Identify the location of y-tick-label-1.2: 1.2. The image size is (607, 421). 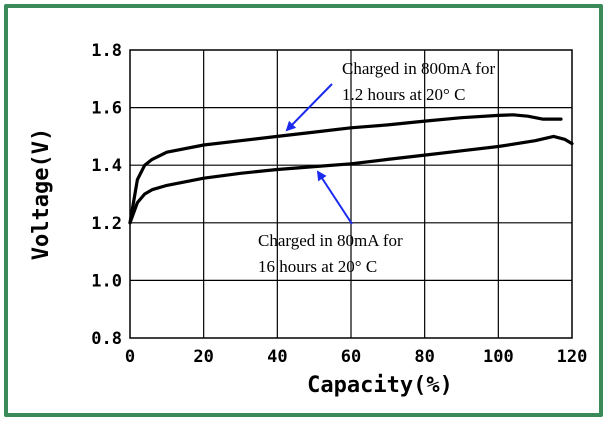
(106, 224).